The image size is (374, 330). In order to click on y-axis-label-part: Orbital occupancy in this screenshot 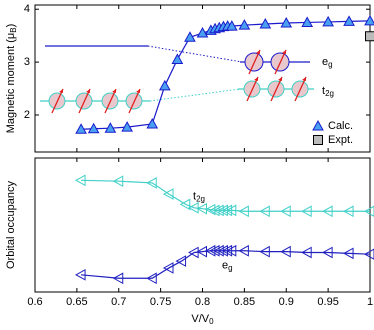, I will do `click(11, 224)`.